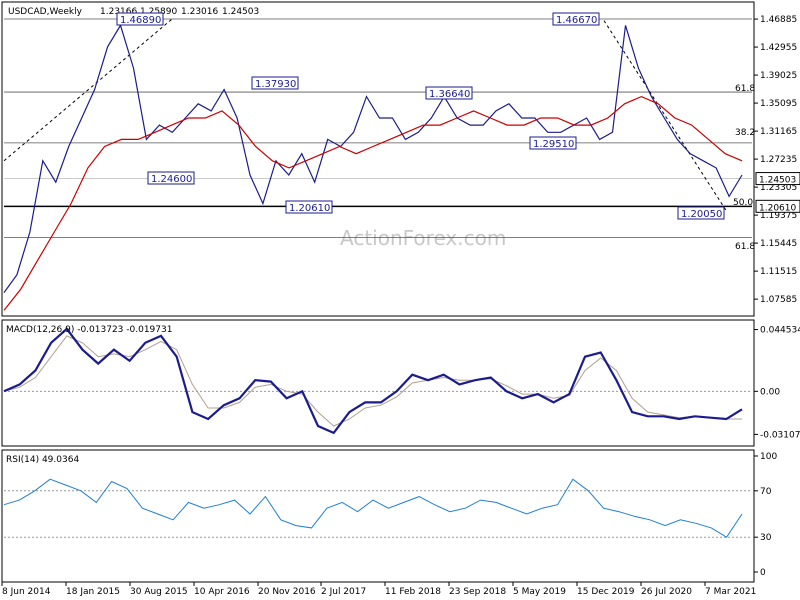  I want to click on macd-y-tick-label: -0.031072, so click(780, 435).